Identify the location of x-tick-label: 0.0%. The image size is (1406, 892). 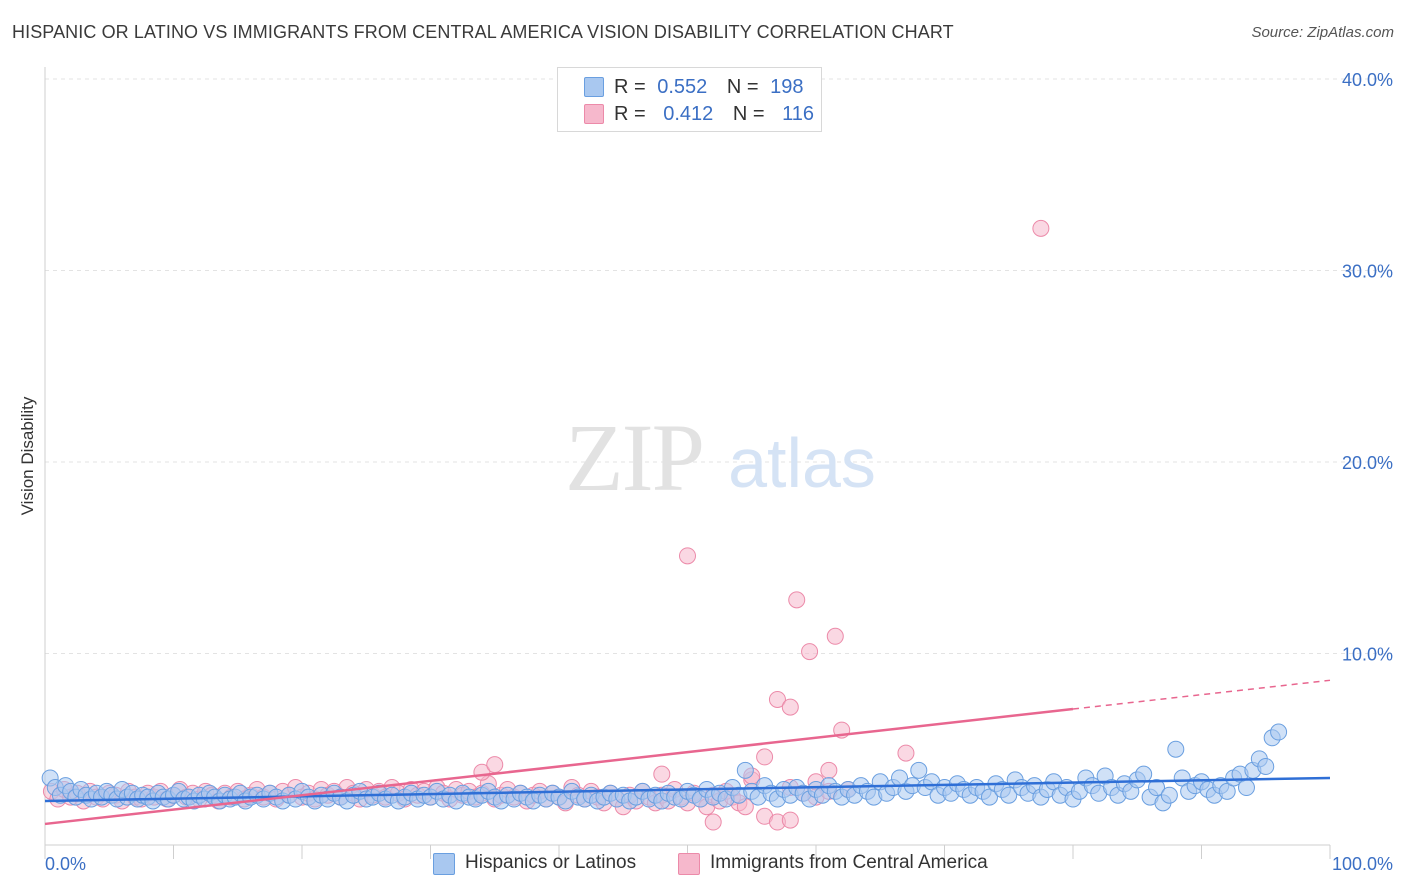
(65, 864).